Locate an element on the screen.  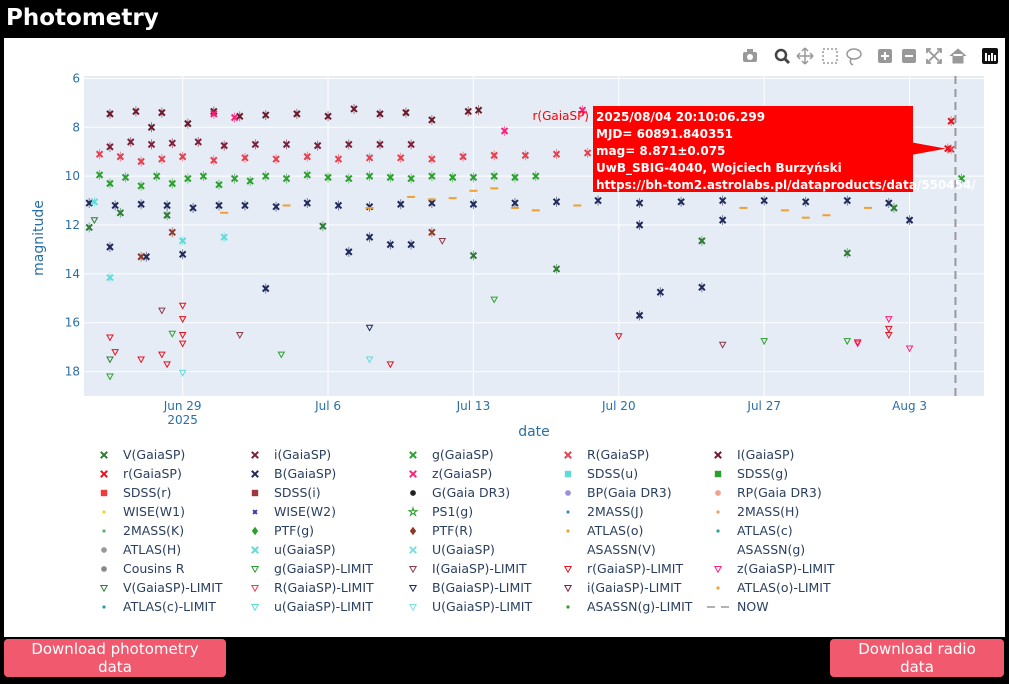
plotly-logo-icon is located at coordinates (990, 56).